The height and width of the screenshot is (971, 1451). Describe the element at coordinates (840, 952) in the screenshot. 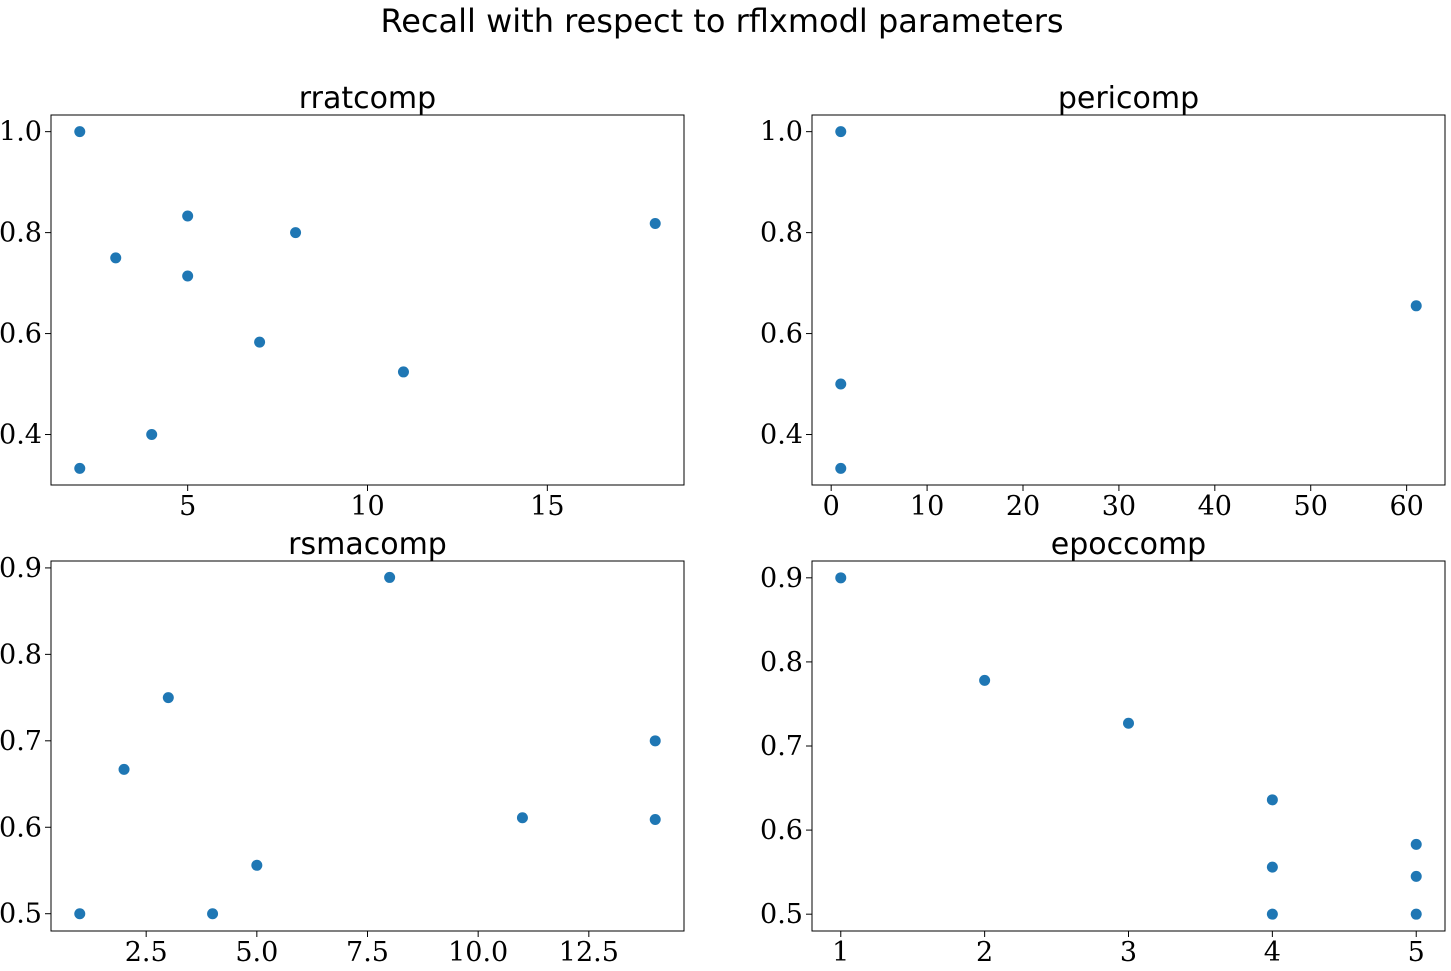

I see `x-tick-label: 1` at that location.